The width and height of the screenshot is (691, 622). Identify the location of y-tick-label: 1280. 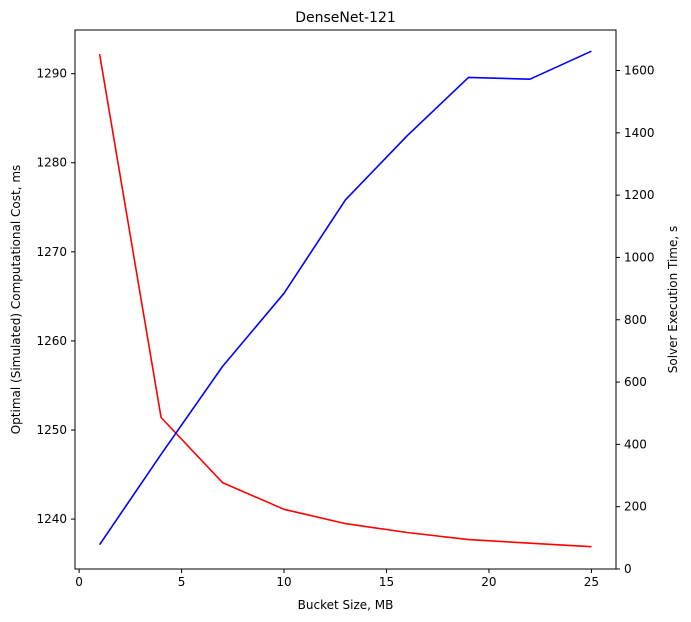
(51, 163).